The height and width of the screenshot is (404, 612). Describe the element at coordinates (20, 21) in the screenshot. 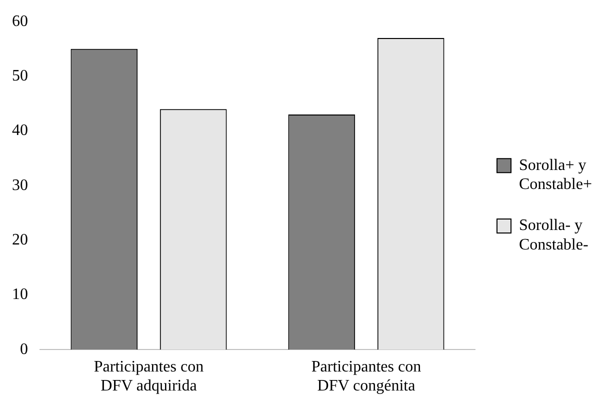

I see `y-tick-label: 60` at that location.